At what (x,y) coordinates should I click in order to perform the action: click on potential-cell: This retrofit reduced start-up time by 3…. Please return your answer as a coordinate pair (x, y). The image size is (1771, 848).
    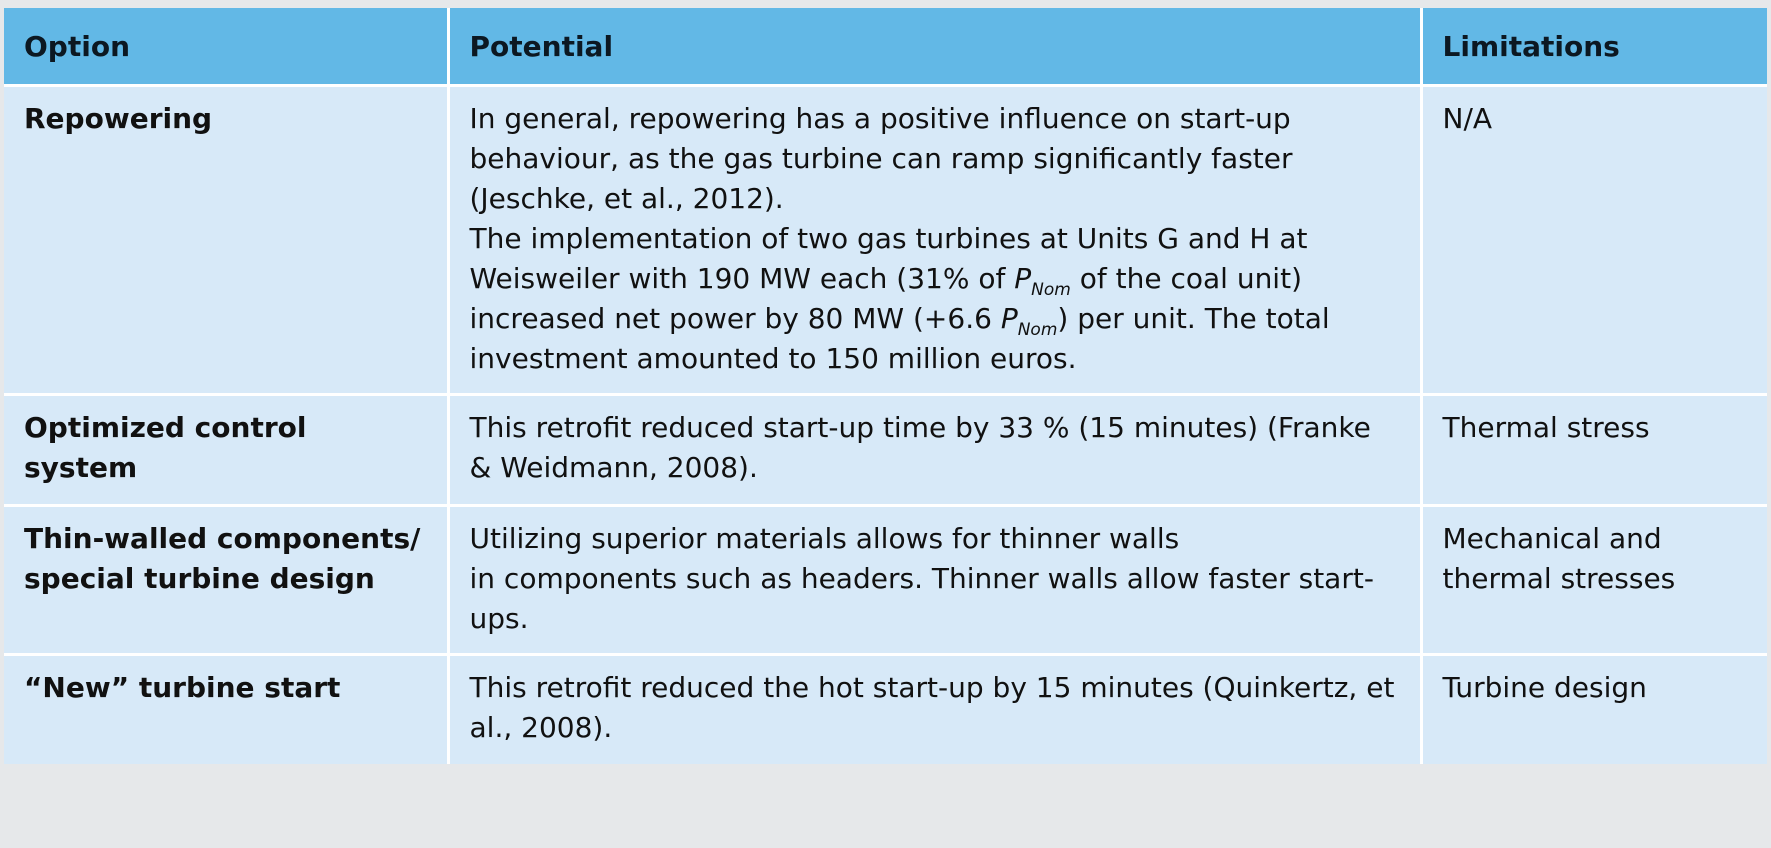
    Looking at the image, I should click on (935, 450).